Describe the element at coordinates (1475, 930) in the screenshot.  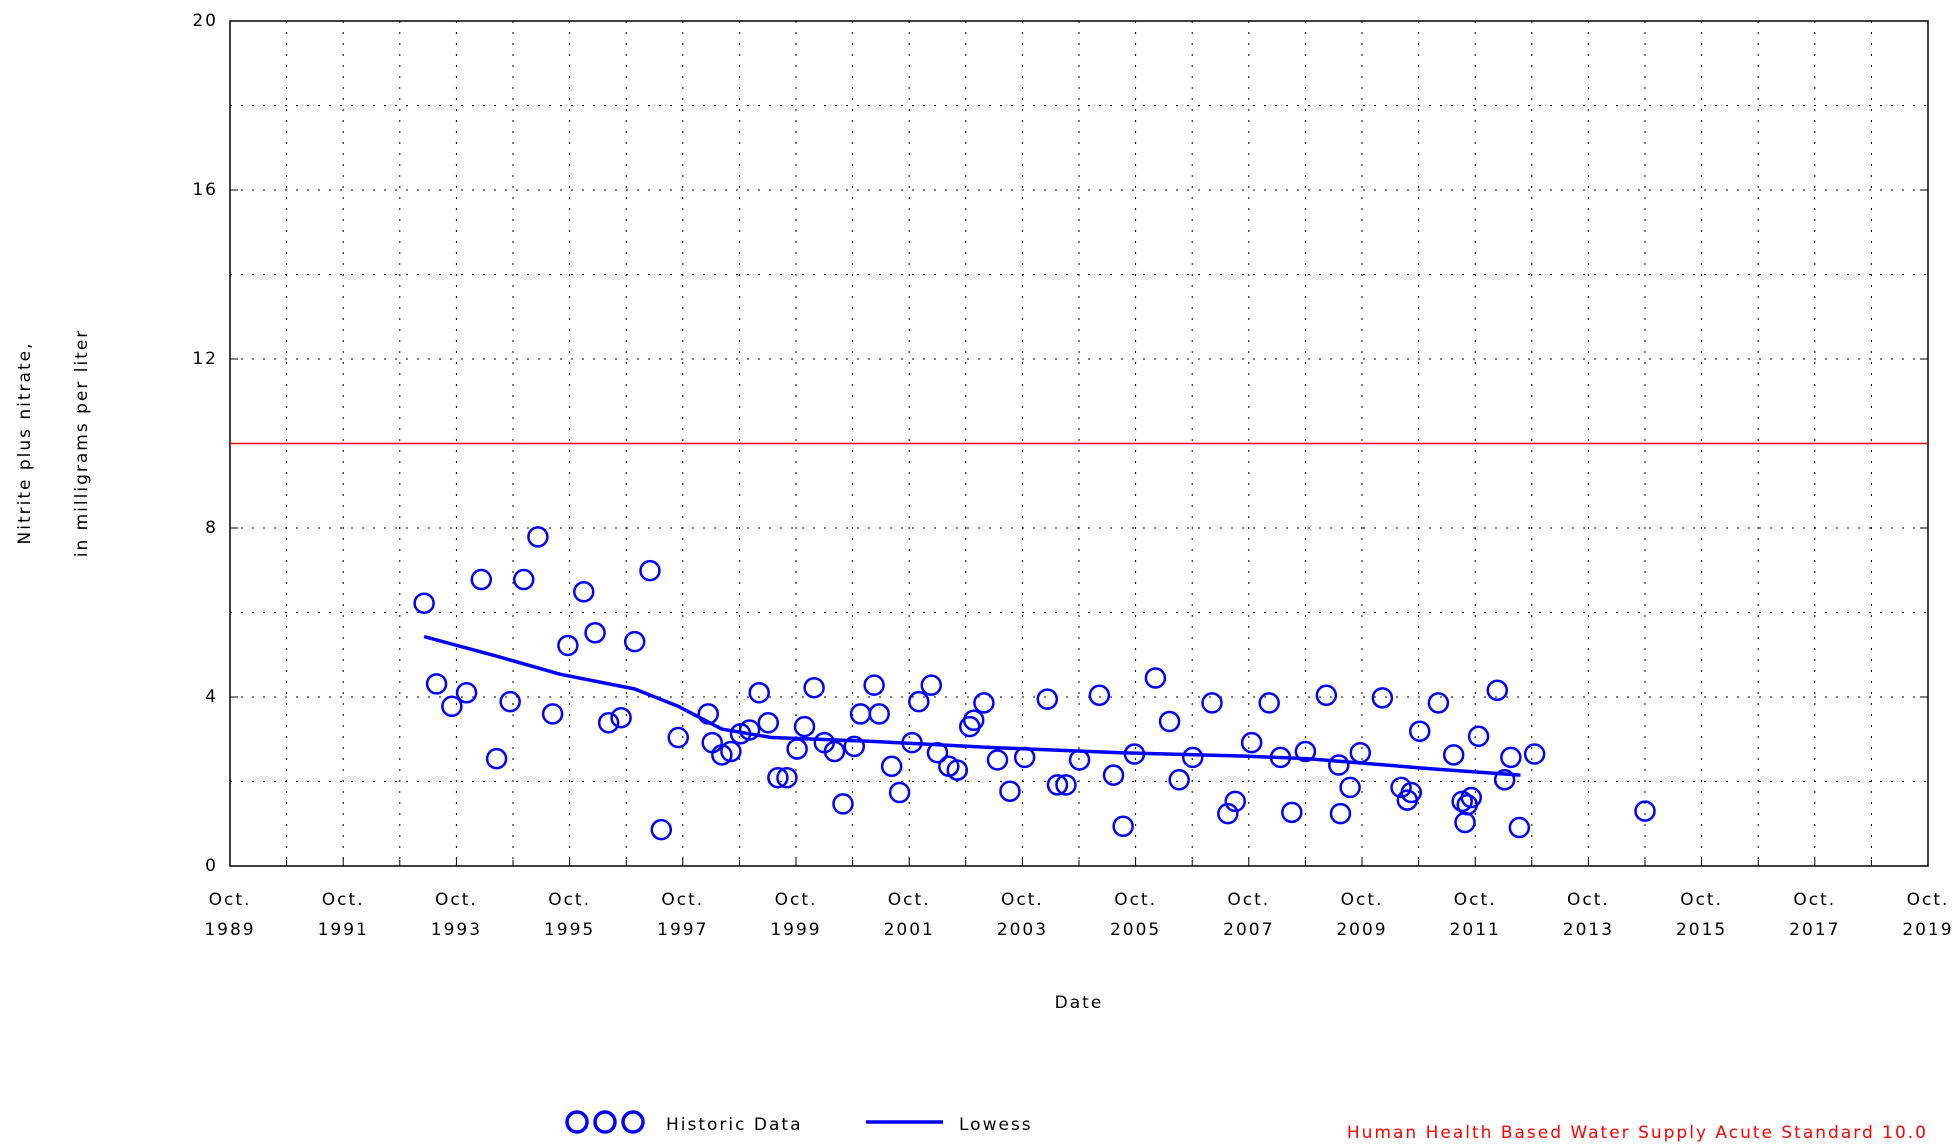
I see `x-tick-label-line: 2011` at that location.